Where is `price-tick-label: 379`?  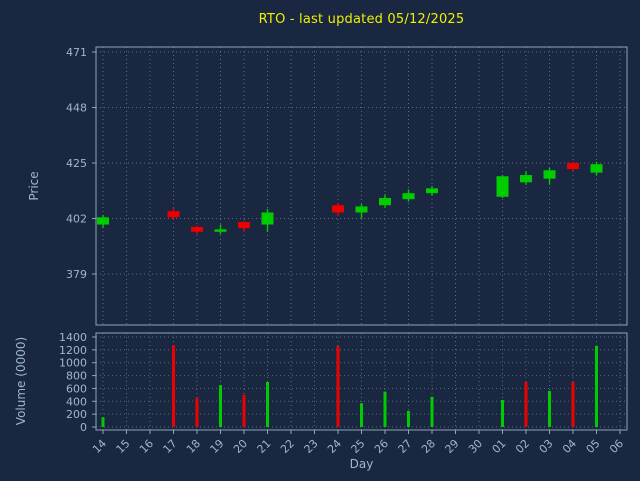 price-tick-label: 379 is located at coordinates (76, 274).